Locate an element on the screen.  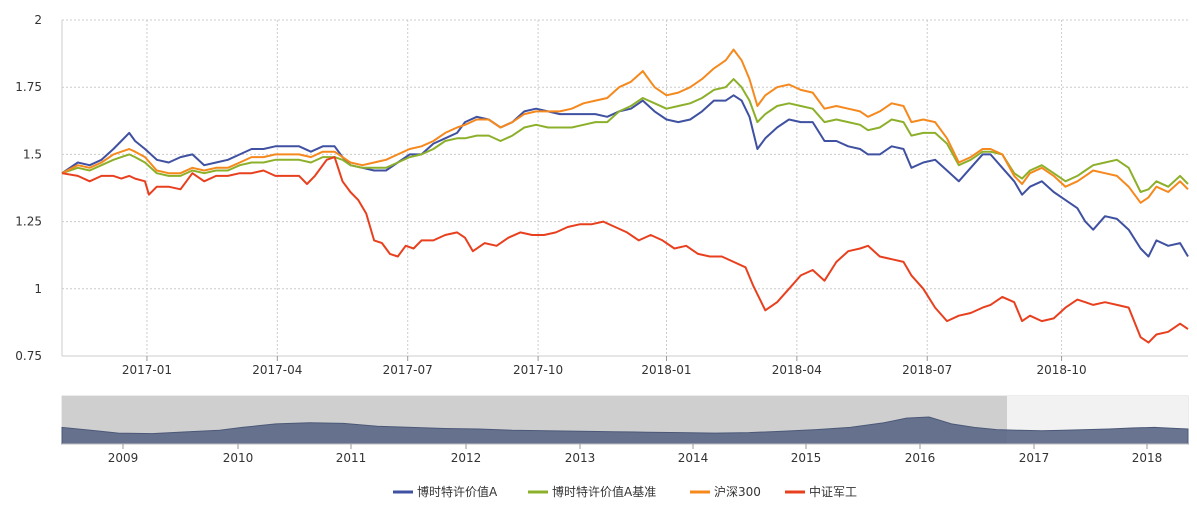
y-tick-label: 1 is located at coordinates (38, 289).